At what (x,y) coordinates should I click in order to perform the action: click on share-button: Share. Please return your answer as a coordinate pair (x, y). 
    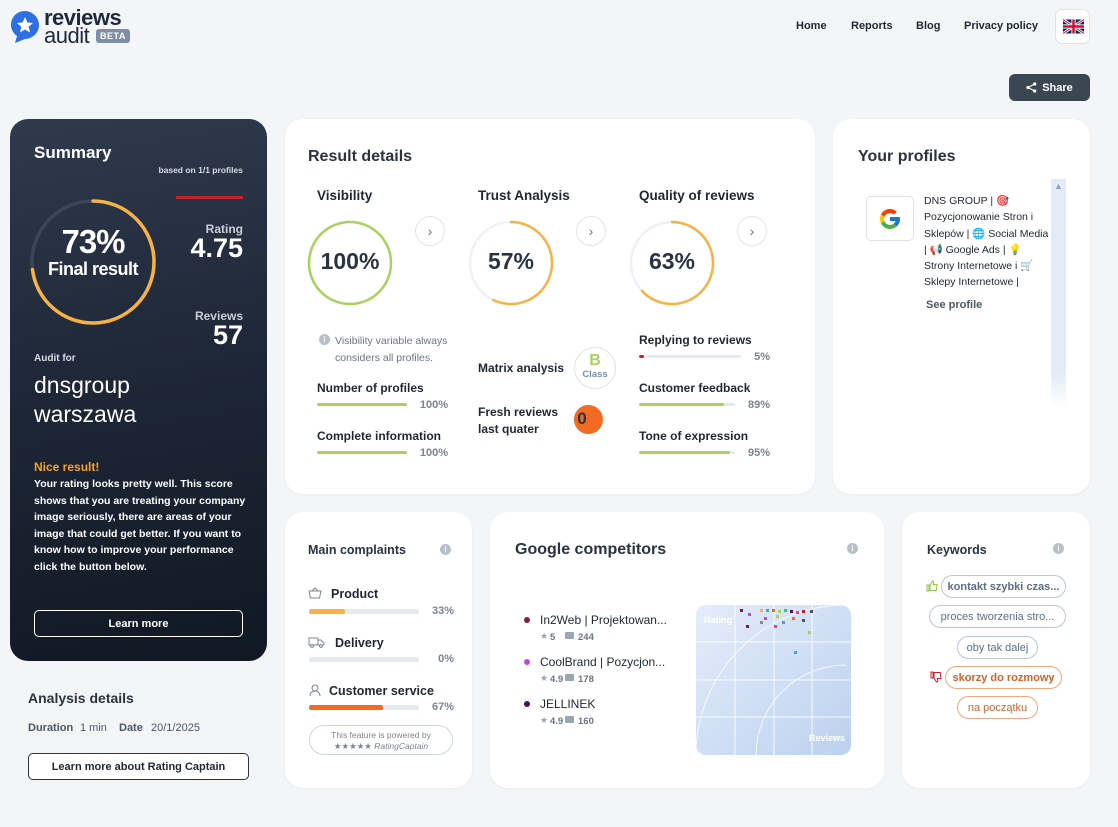
    Looking at the image, I should click on (1049, 87).